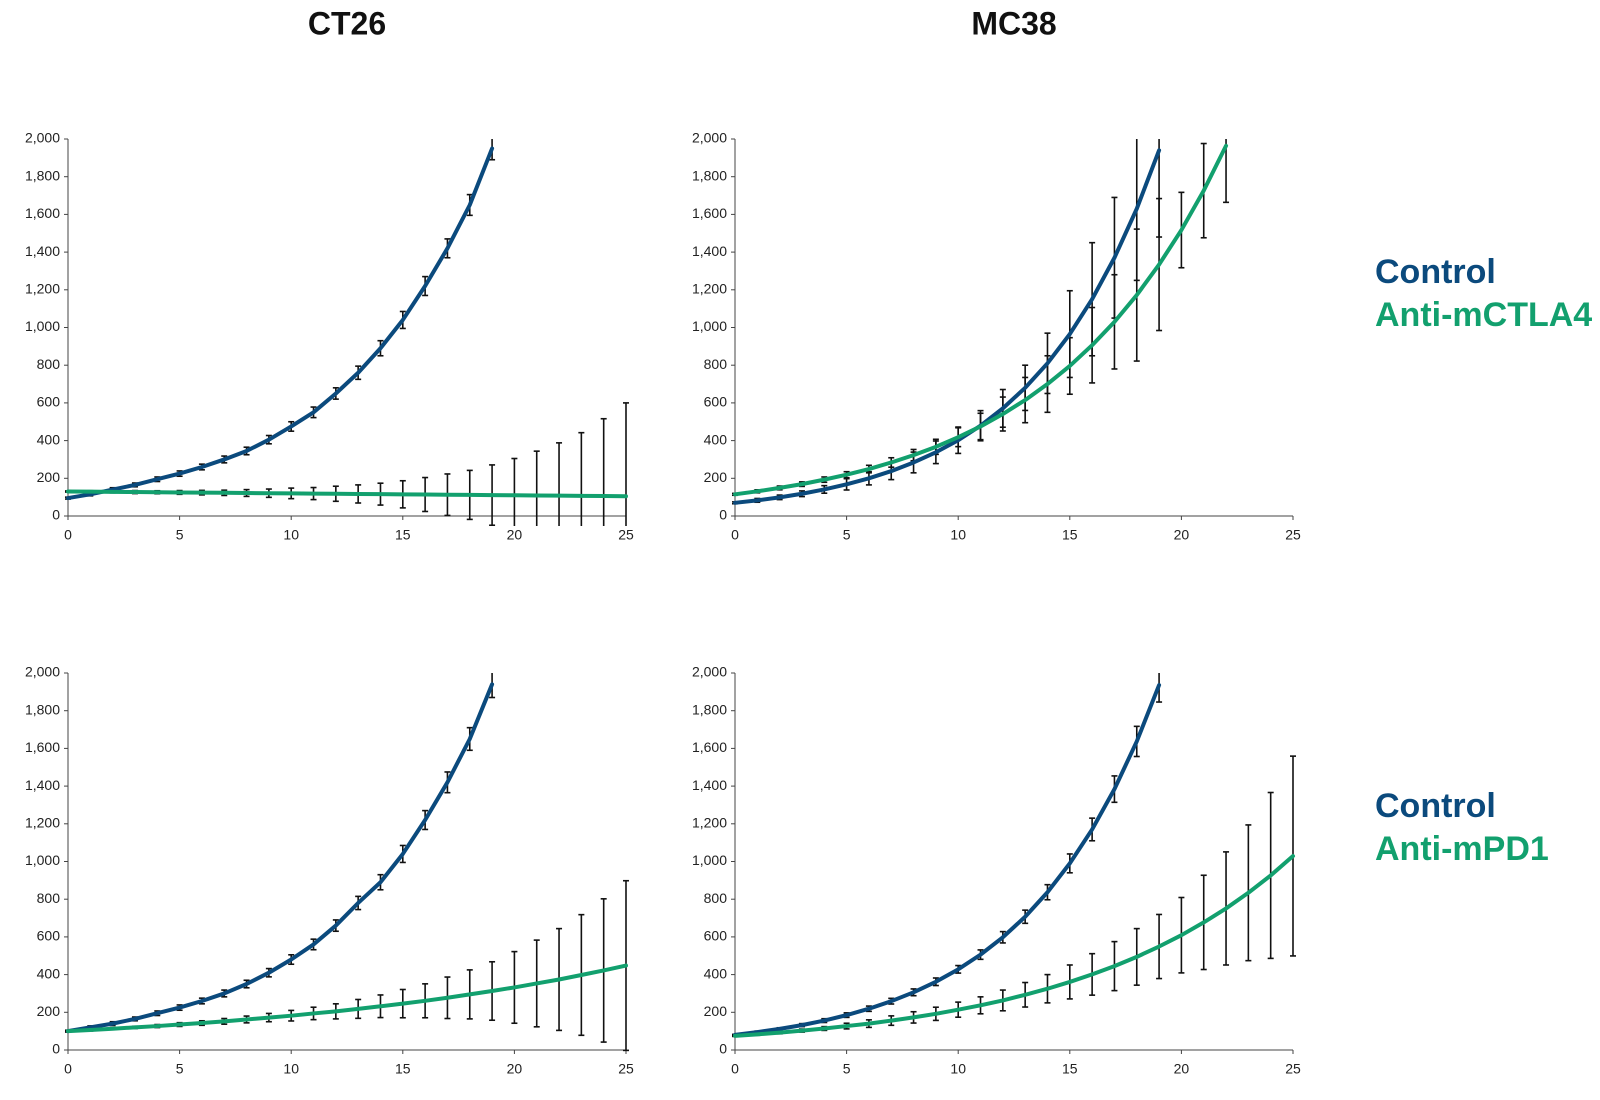 This screenshot has height=1100, width=1600. Describe the element at coordinates (1462, 849) in the screenshot. I see `legend-entry: Anti-mPD1` at that location.